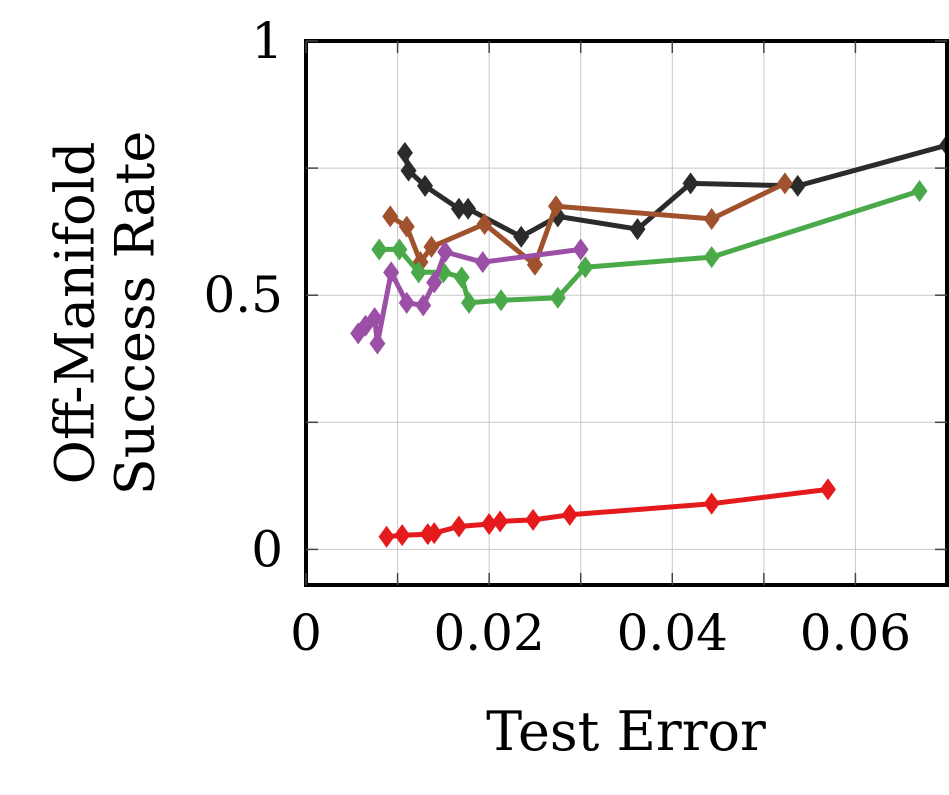 This screenshot has width=949, height=795. Describe the element at coordinates (855, 633) in the screenshot. I see `x-tick-label: 0.06` at that location.